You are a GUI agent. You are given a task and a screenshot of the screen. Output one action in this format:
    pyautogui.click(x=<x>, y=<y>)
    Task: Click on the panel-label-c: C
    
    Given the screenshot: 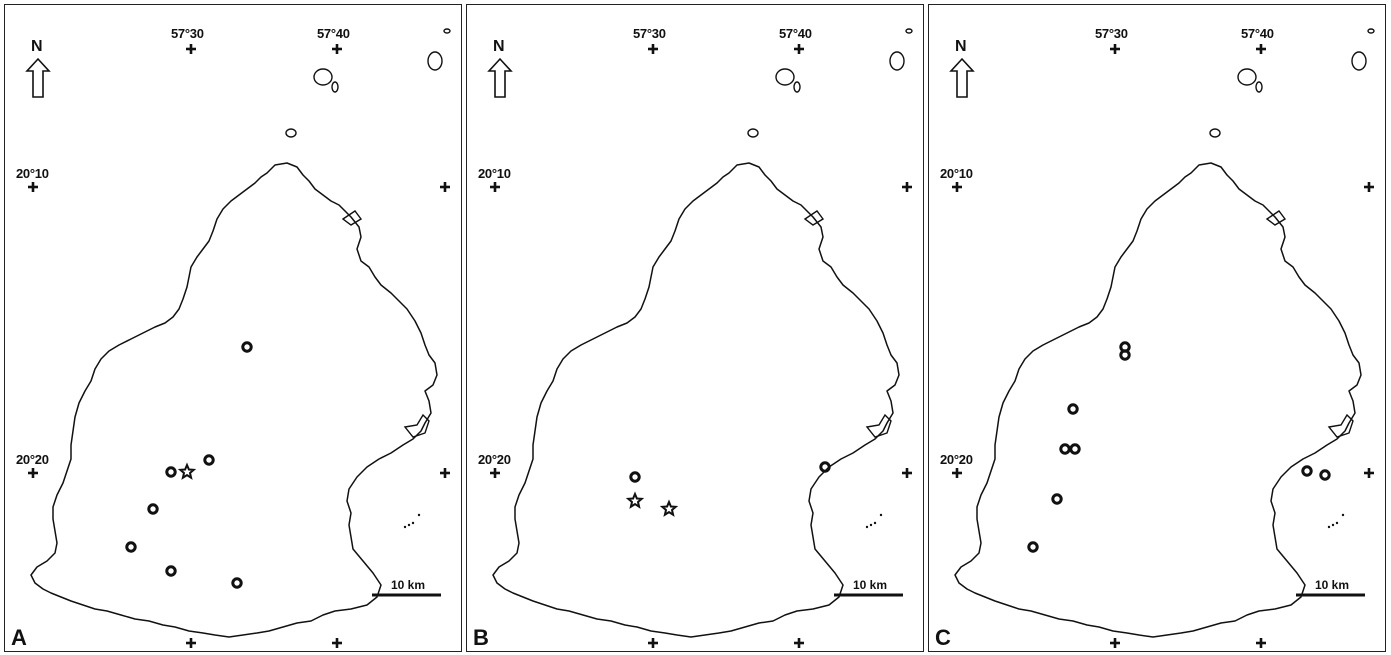 What is the action you would take?
    pyautogui.click(x=943, y=637)
    